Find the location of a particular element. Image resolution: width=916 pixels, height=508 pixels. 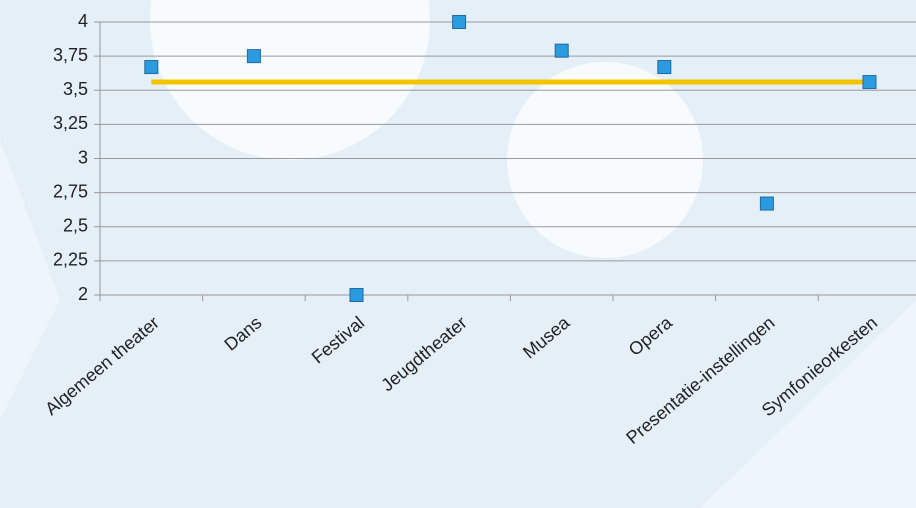

y-tick-label: 2,75 is located at coordinates (70, 191).